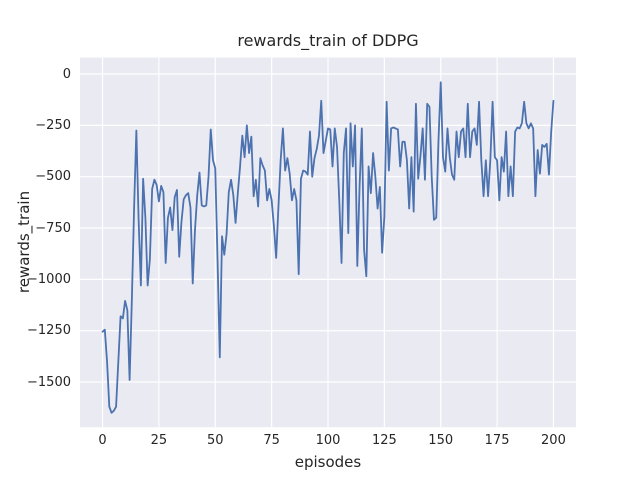 The height and width of the screenshot is (480, 640). What do you see at coordinates (328, 462) in the screenshot?
I see `x-axis-label: episodes` at bounding box center [328, 462].